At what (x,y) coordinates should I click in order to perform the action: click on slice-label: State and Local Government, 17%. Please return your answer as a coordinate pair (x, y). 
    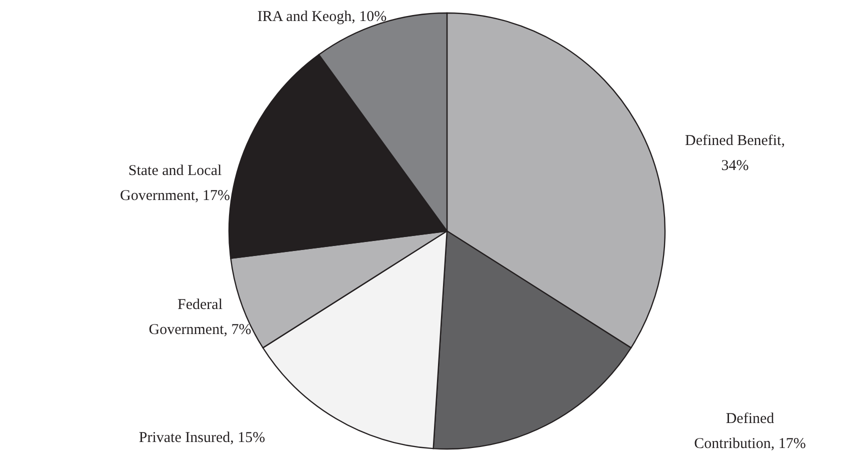
    Looking at the image, I should click on (175, 183).